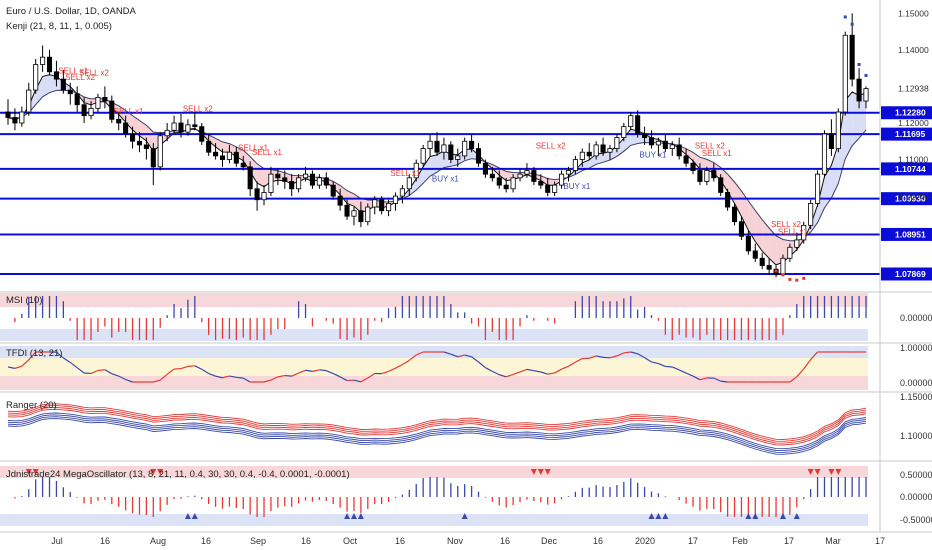  What do you see at coordinates (913, 13) in the screenshot?
I see `price-tick: 1.15000` at bounding box center [913, 13].